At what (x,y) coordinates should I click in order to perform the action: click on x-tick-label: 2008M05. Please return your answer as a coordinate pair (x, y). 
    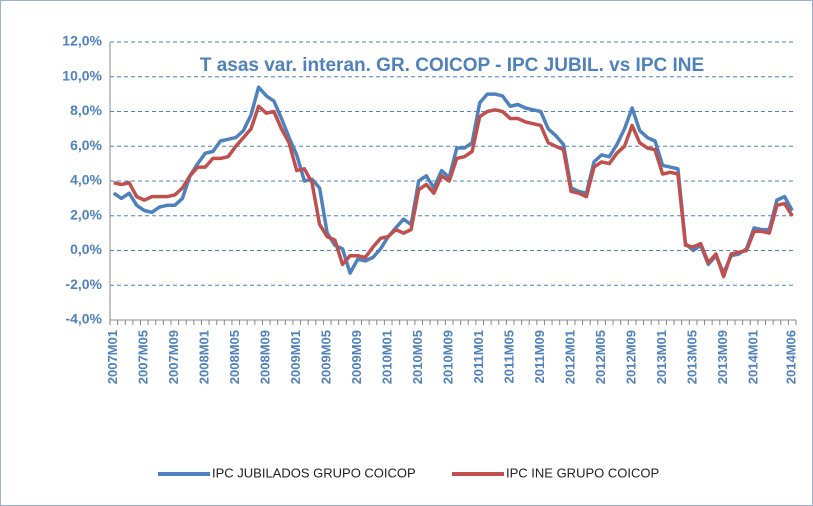
    Looking at the image, I should click on (234, 357).